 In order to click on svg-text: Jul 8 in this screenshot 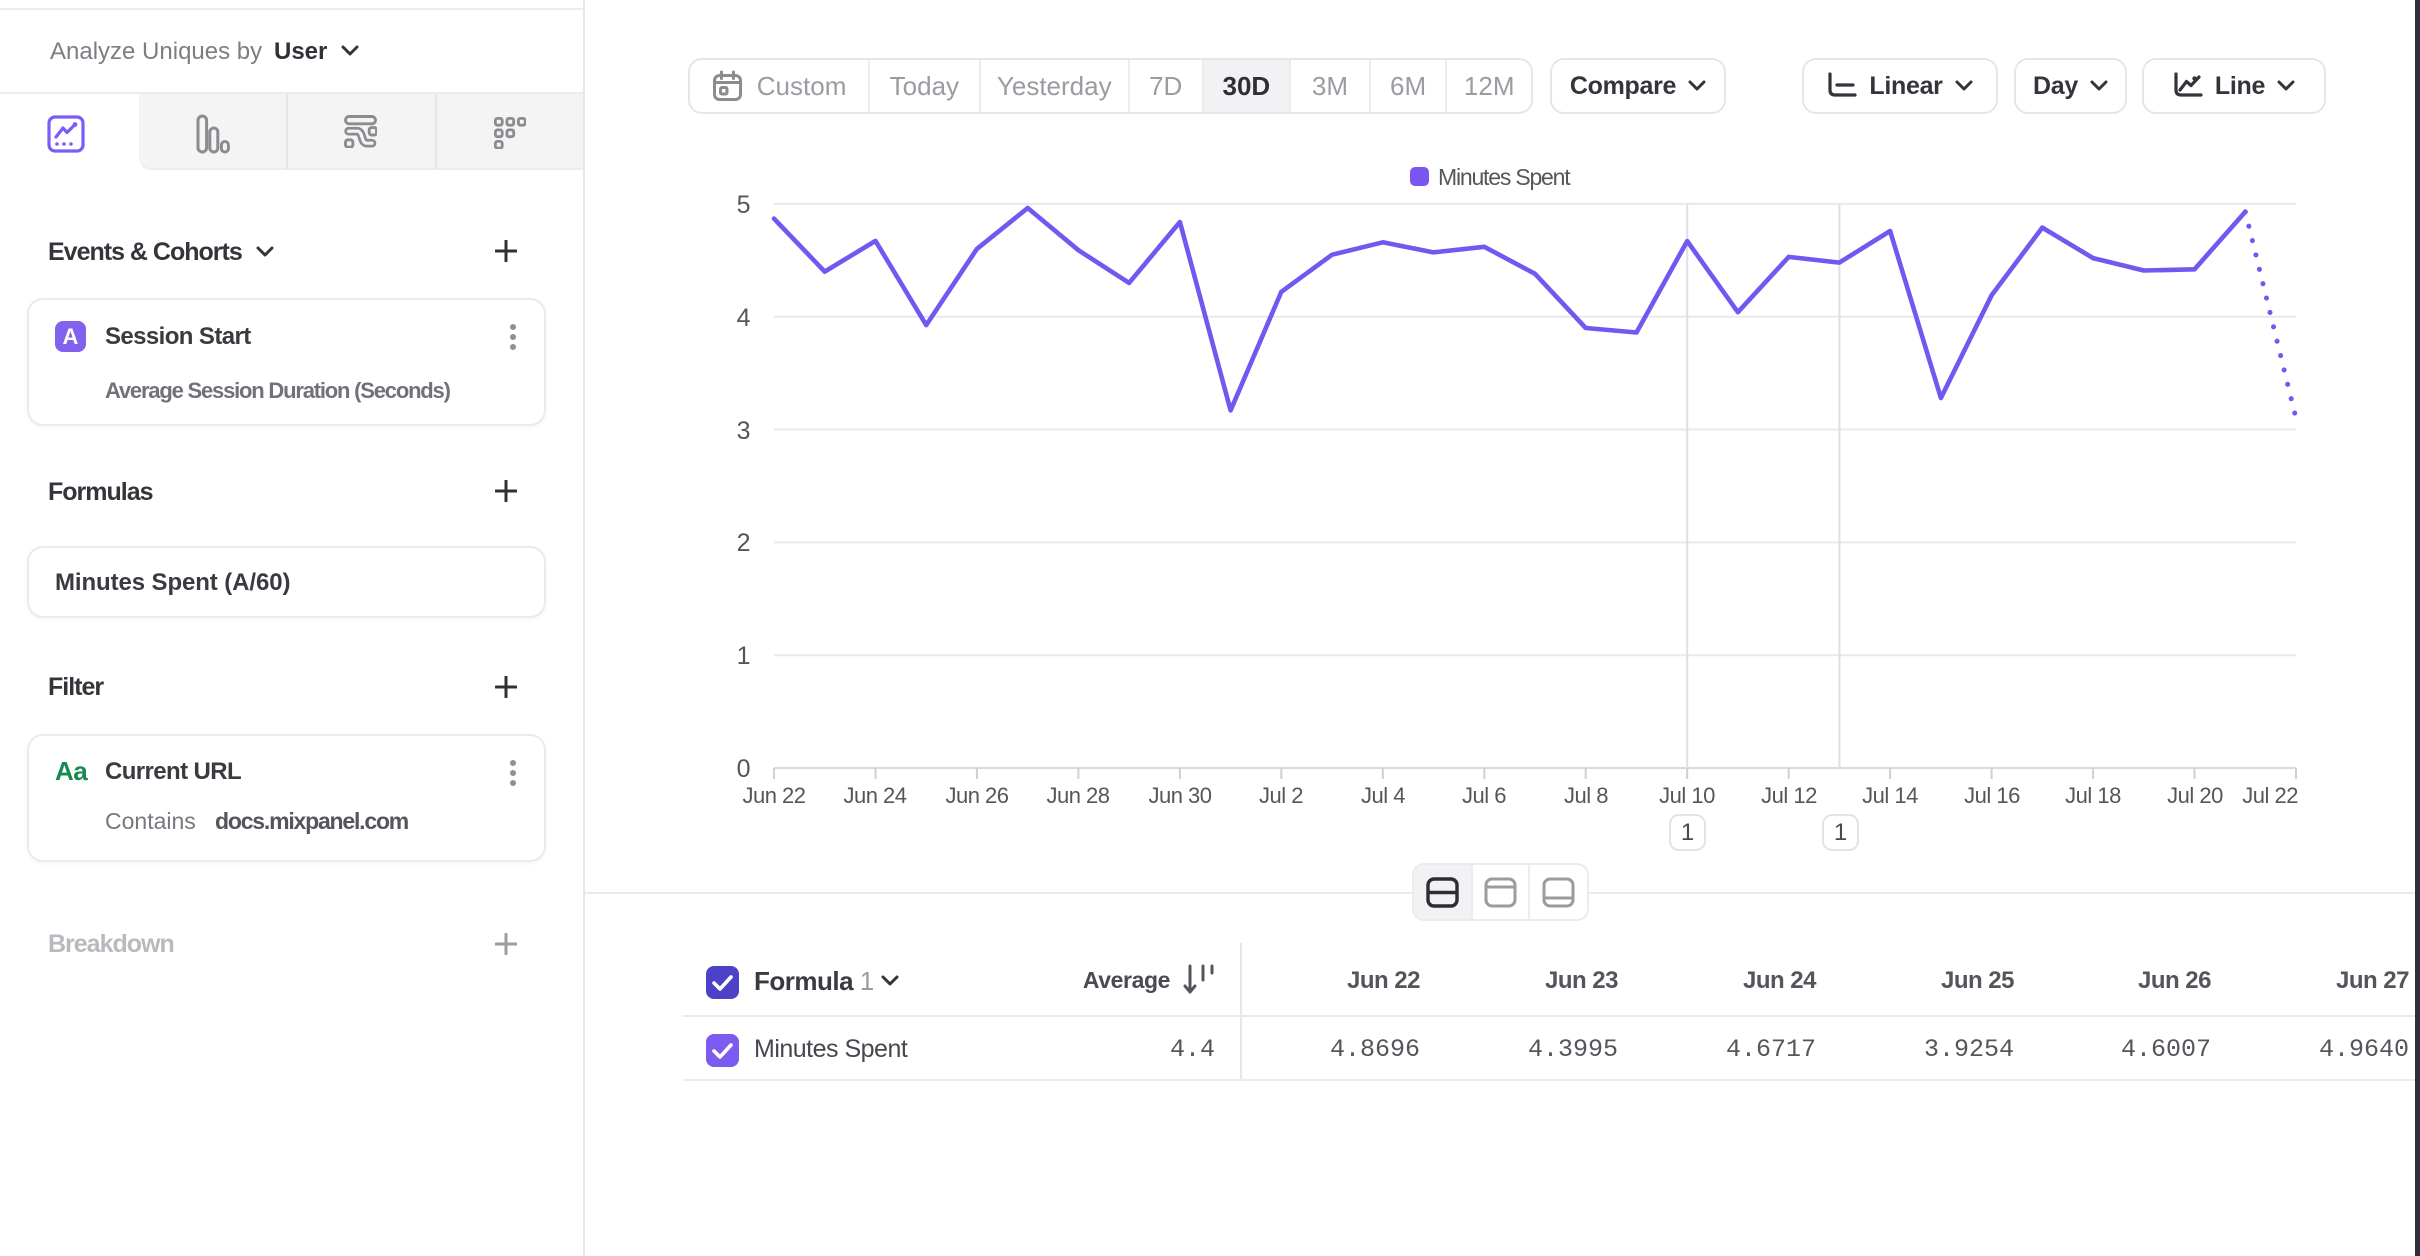, I will do `click(1586, 795)`.